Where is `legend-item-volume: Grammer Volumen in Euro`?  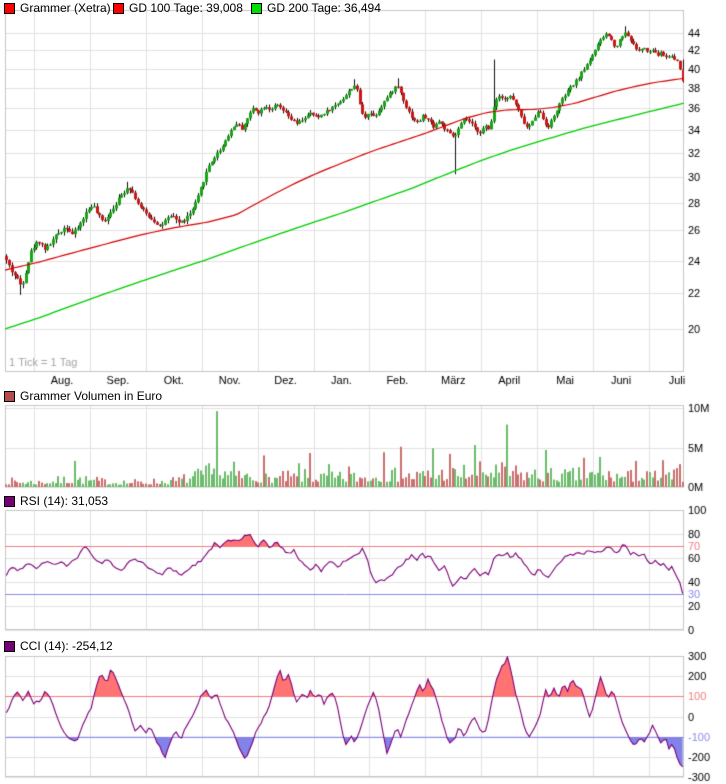 legend-item-volume: Grammer Volumen in Euro is located at coordinates (83, 396).